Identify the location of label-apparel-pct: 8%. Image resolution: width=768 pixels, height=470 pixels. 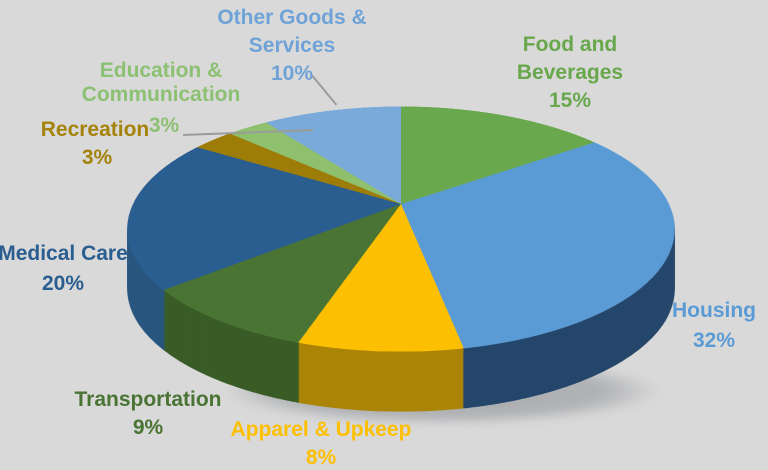
(321, 457).